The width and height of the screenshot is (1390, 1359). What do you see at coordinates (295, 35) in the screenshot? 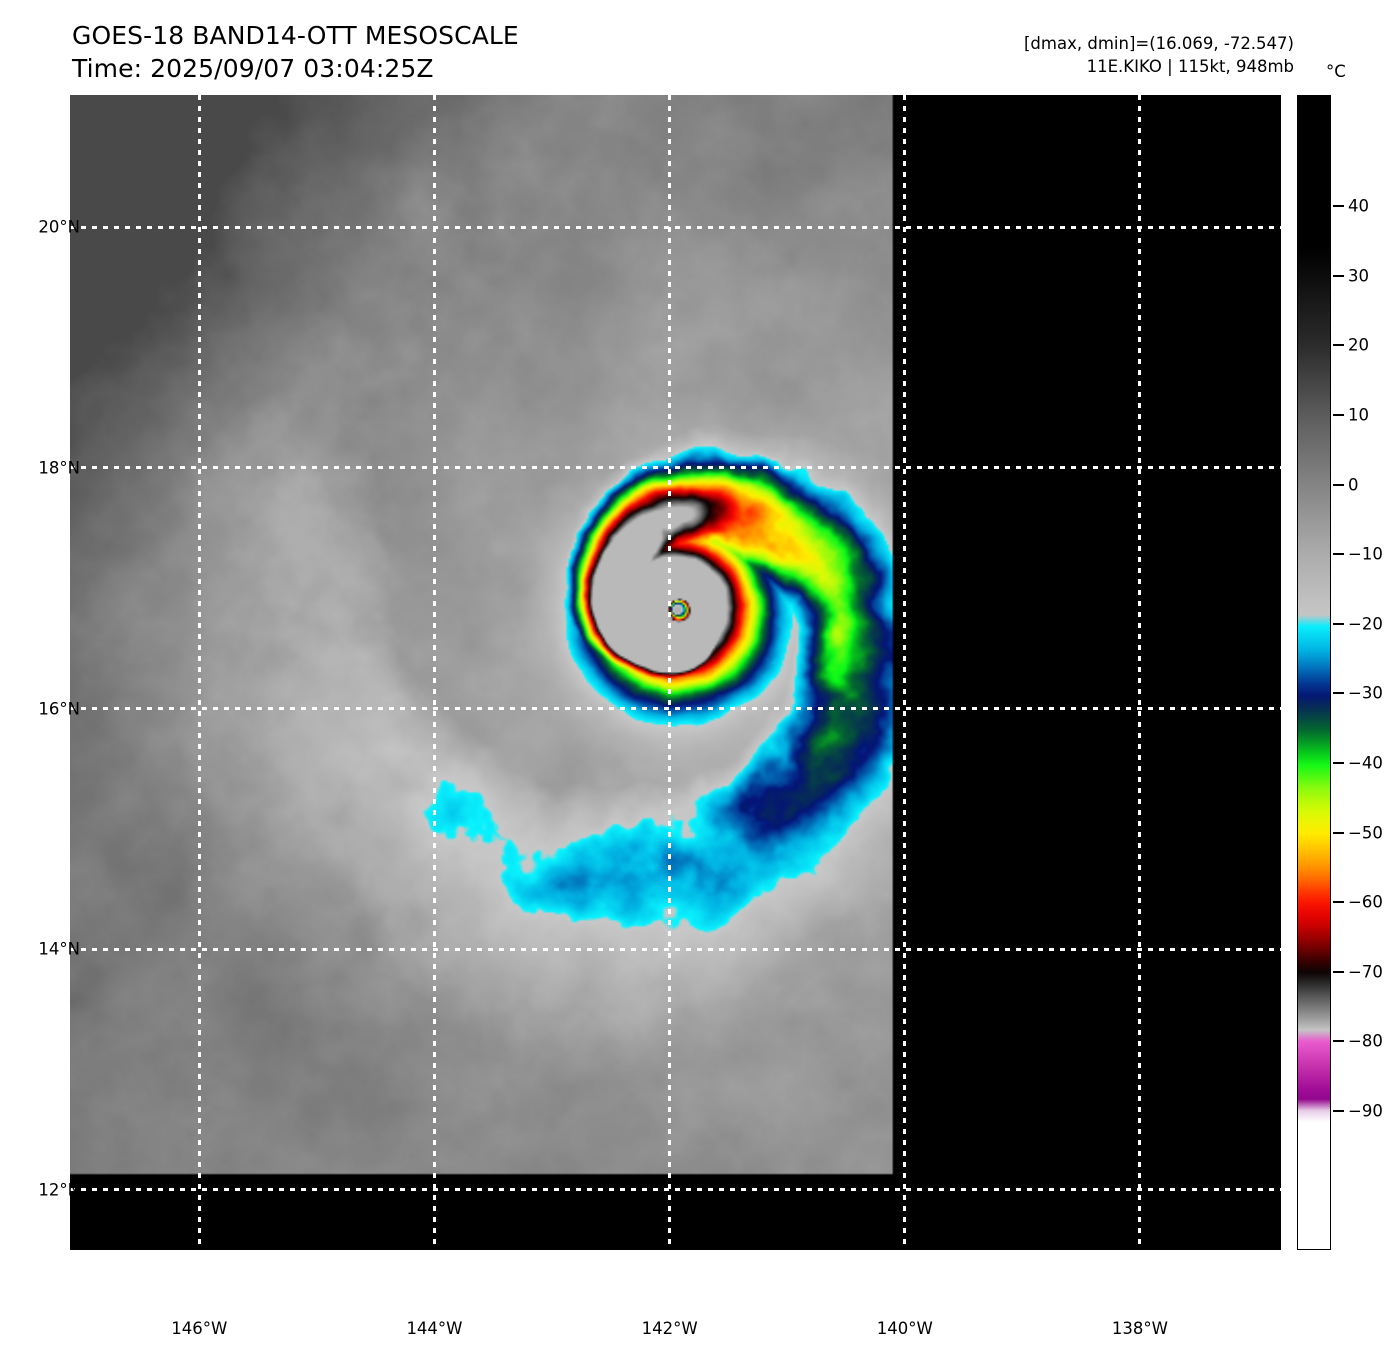
I see `page-title: GOES-18 BAND14-OTT MESOSCALE` at bounding box center [295, 35].